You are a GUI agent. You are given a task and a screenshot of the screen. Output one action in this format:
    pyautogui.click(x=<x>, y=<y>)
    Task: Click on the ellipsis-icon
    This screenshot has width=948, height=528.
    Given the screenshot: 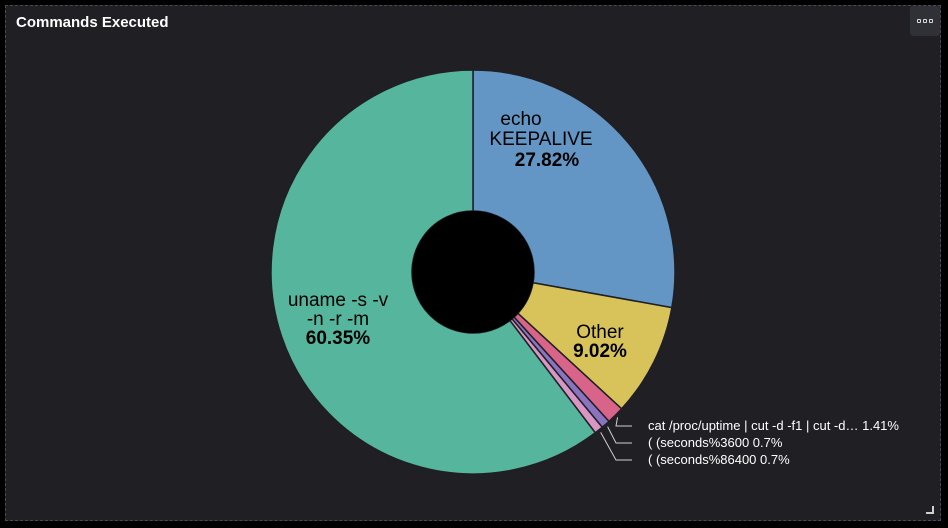 What is the action you would take?
    pyautogui.click(x=925, y=21)
    